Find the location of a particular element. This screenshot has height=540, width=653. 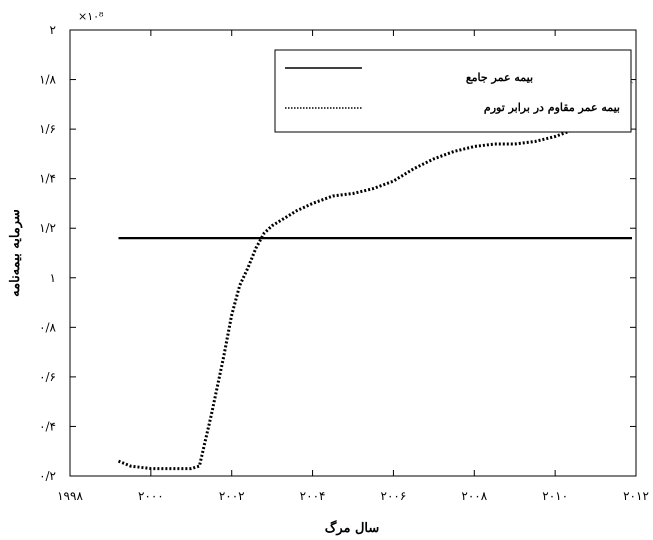

y-tick-label: ۱/۸ is located at coordinates (47, 80).